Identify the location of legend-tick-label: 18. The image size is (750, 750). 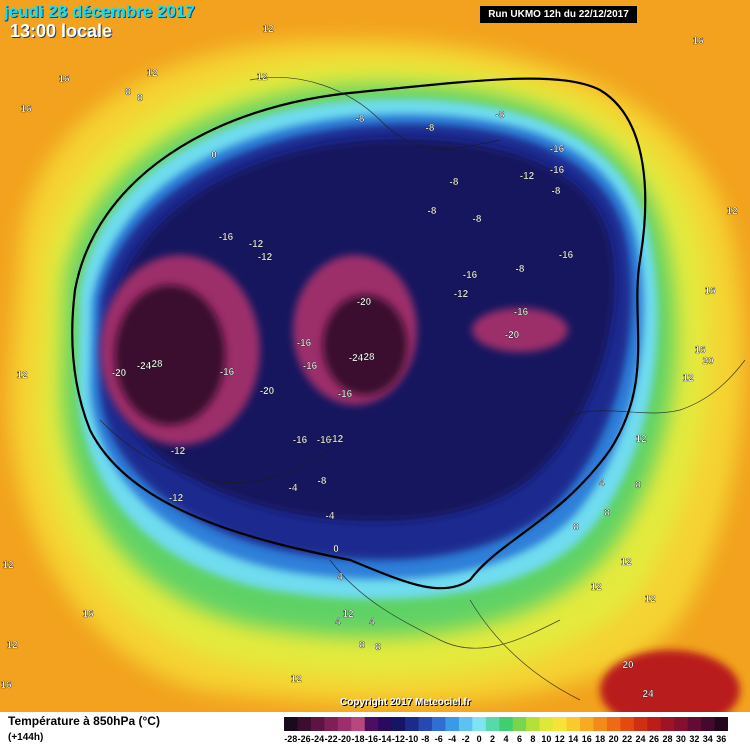
(600, 739).